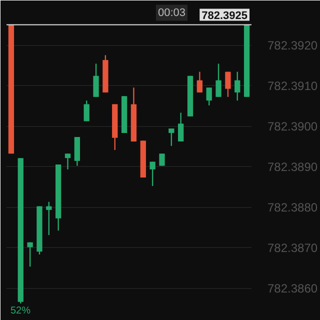 This screenshot has height=320, width=320. What do you see at coordinates (293, 248) in the screenshot?
I see `y-tick-label: 782.3870` at bounding box center [293, 248].